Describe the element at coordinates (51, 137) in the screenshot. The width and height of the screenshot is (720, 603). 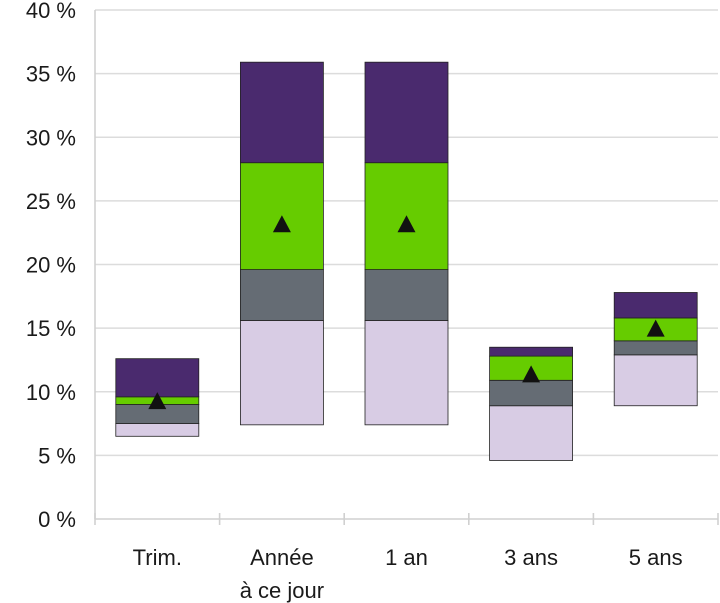
I see `y-tick-label: 30 %` at that location.